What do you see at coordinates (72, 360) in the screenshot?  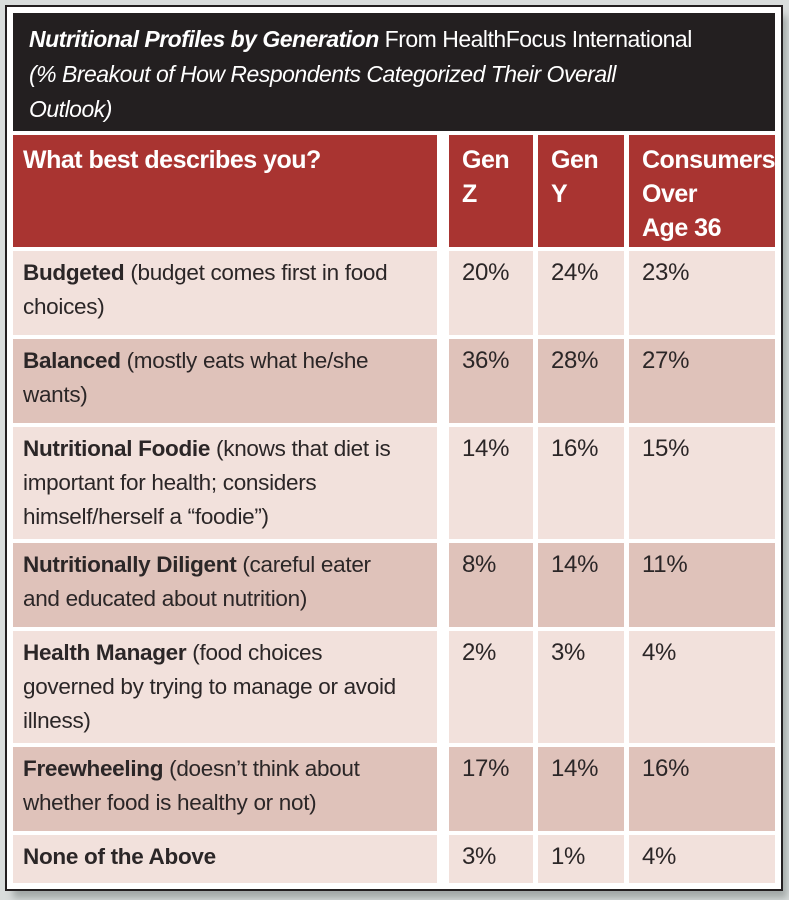 I see `profile-term: Balanced` at bounding box center [72, 360].